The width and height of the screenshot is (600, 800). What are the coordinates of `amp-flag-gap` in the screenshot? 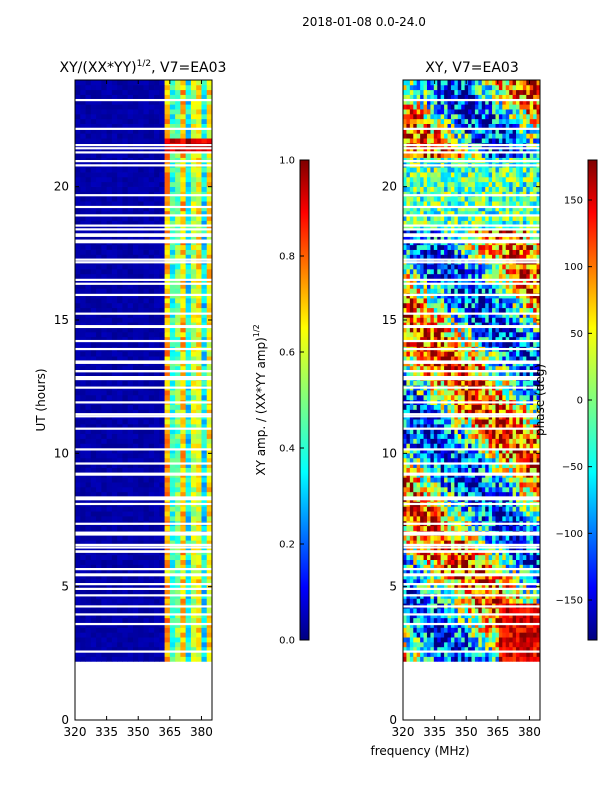 It's located at (143, 349).